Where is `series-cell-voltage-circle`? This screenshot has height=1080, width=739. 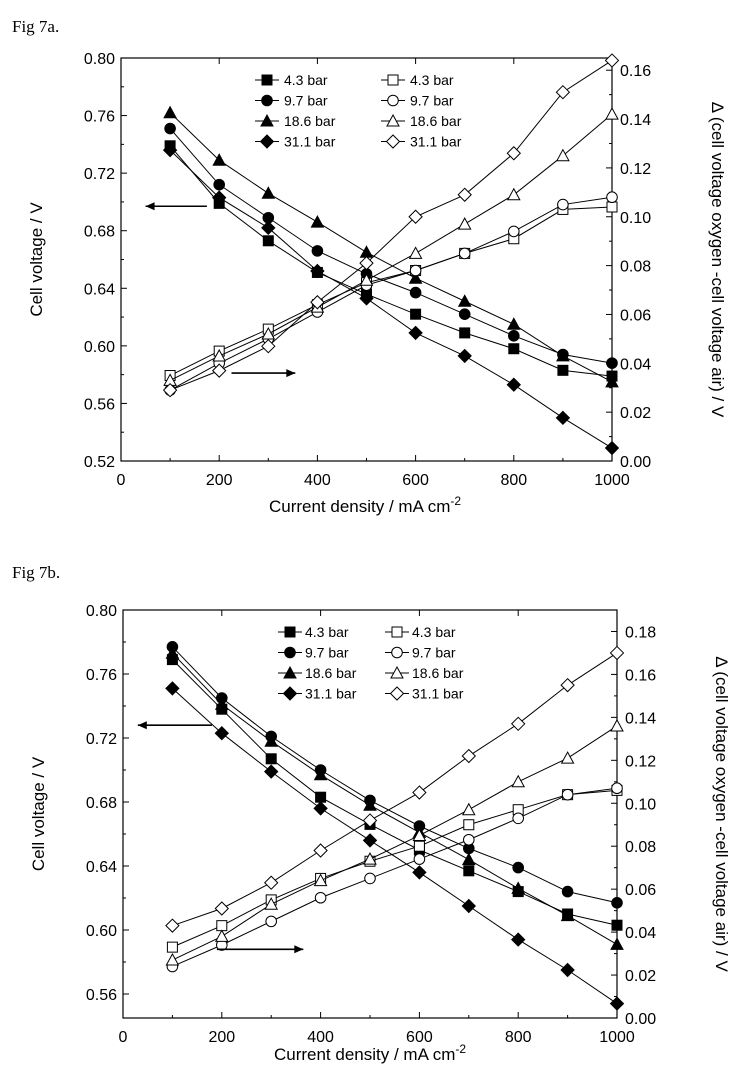 series-cell-voltage-circle is located at coordinates (391, 245).